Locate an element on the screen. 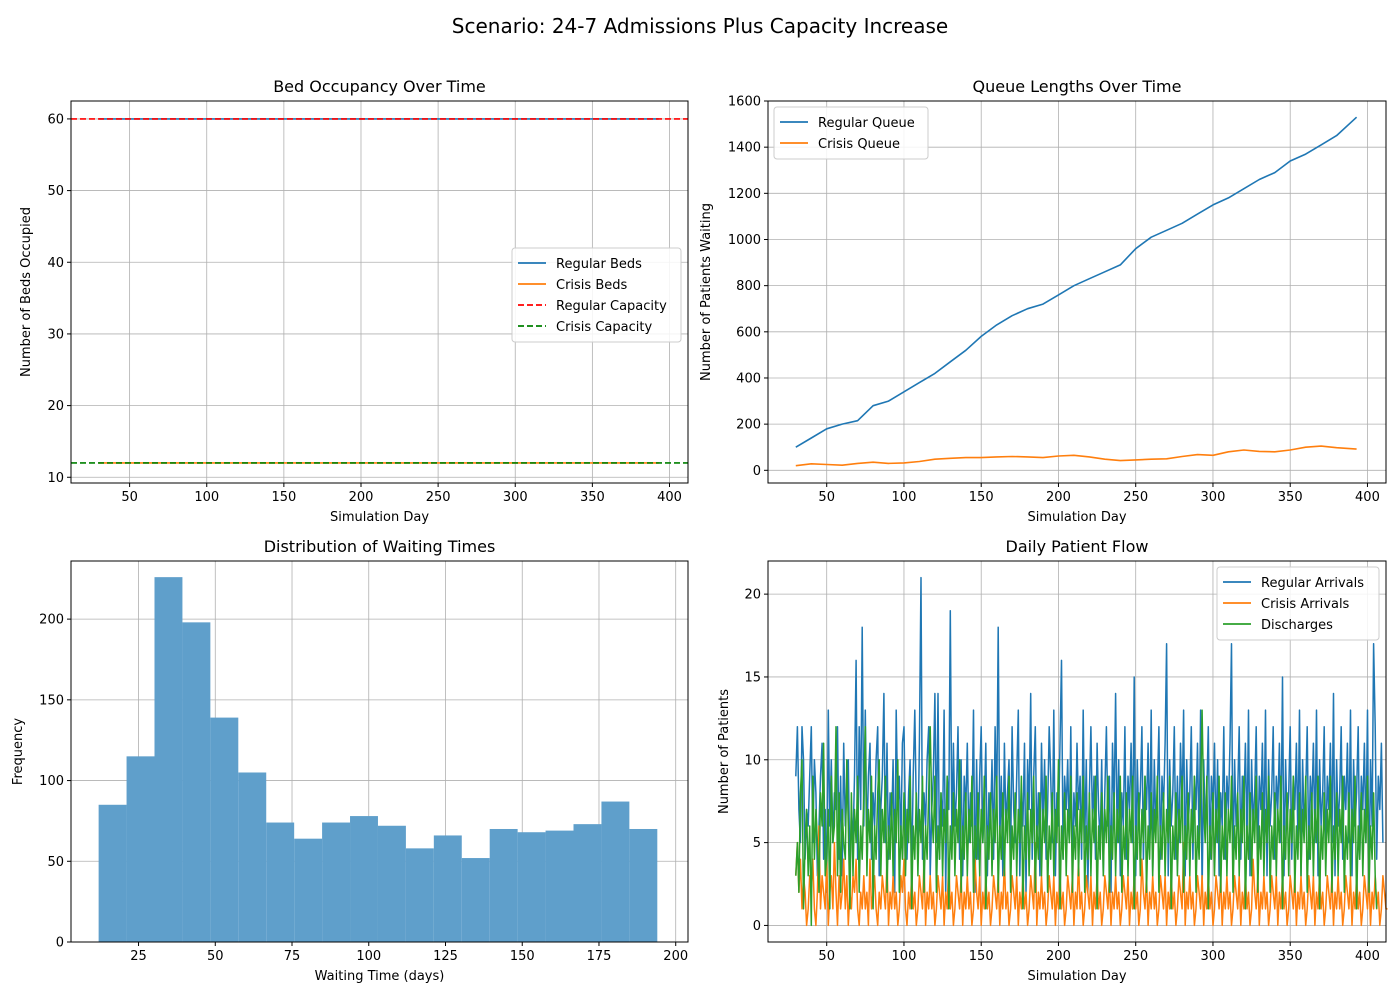 The height and width of the screenshot is (1000, 1400). y-axis-label: Frequency is located at coordinates (18, 751).